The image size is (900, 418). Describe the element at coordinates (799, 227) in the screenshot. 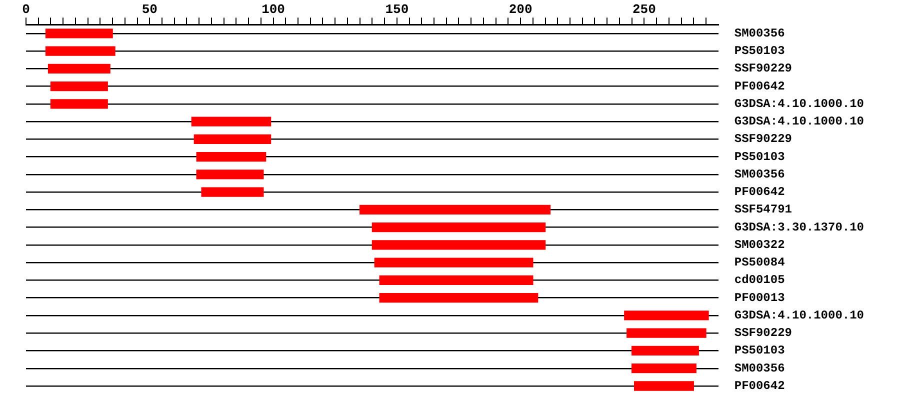

I see `y-tick-label: G3DSA:3.30.1370.10` at that location.